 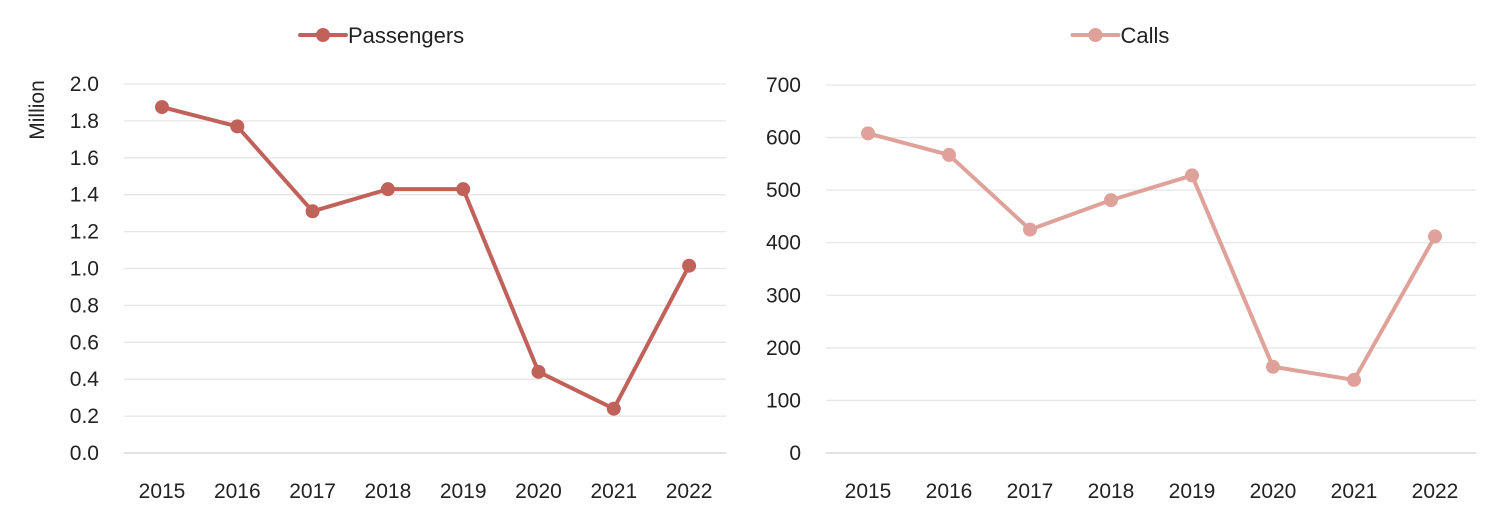 I want to click on y-tick-label: 400, so click(x=783, y=243).